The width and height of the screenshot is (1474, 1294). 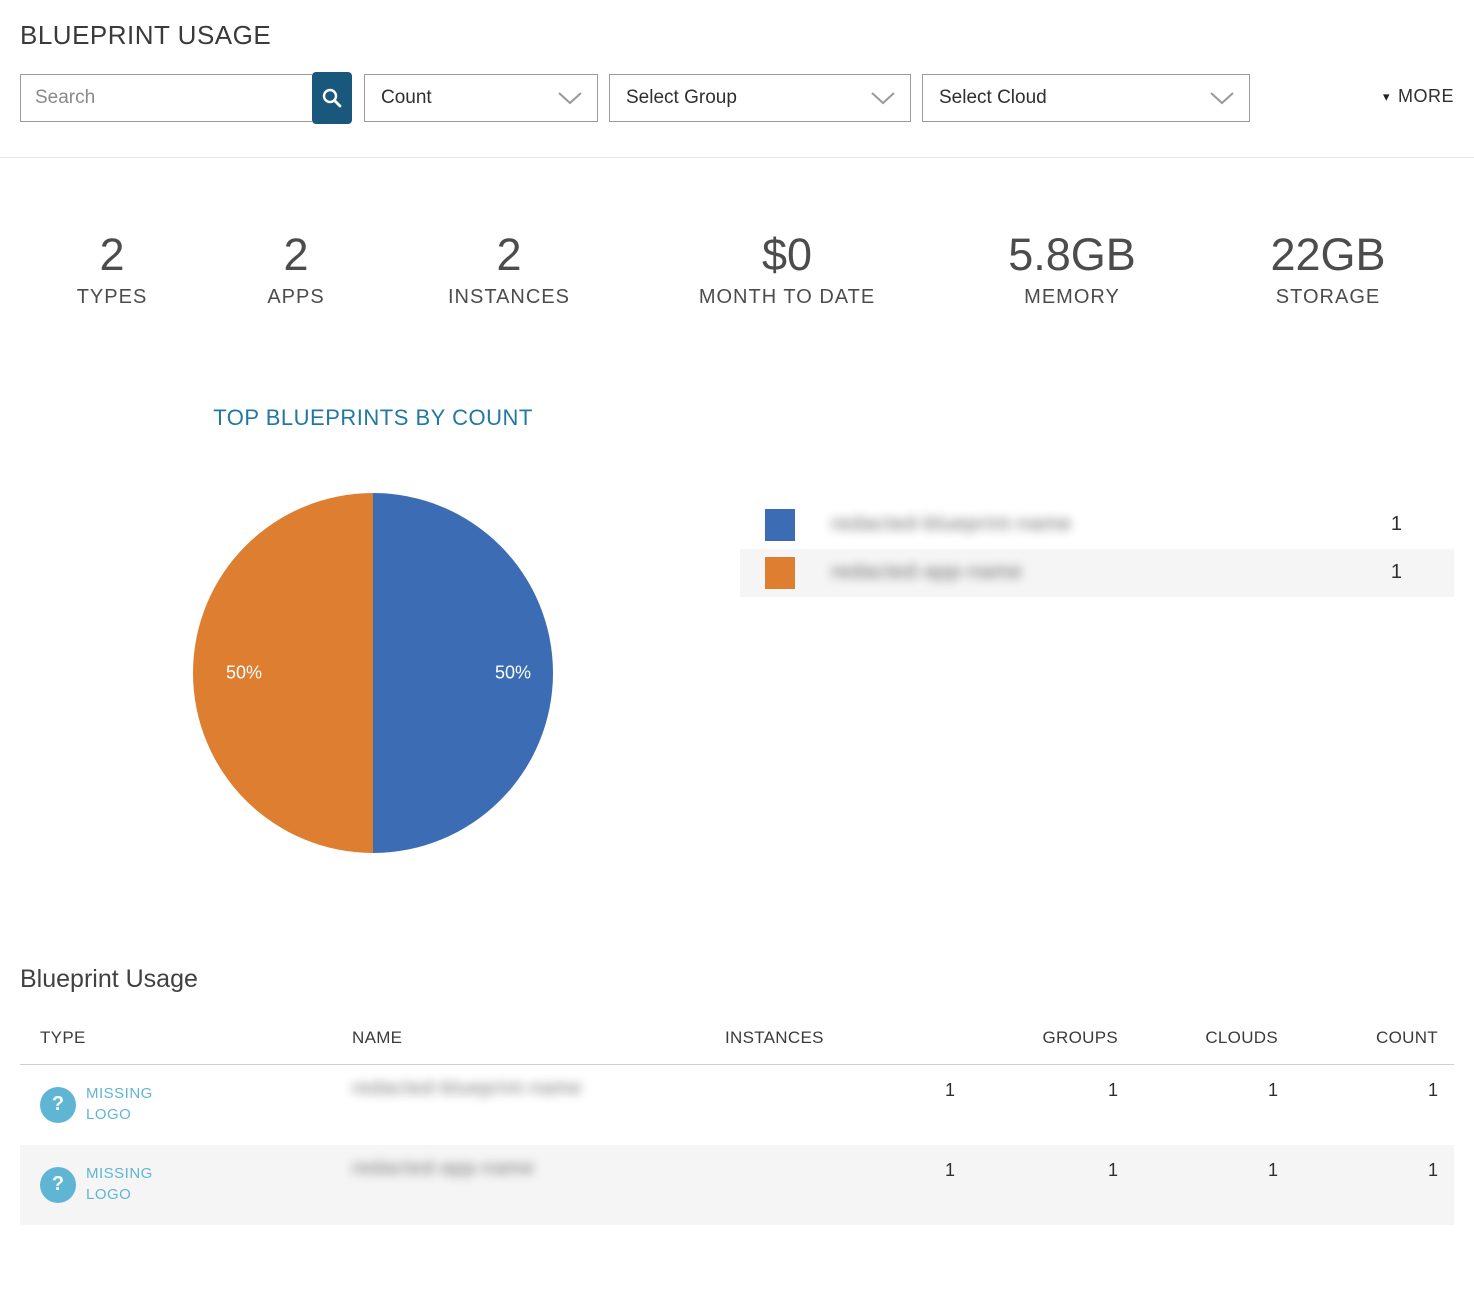 I want to click on more-button: ▾ MORE, so click(x=1418, y=96).